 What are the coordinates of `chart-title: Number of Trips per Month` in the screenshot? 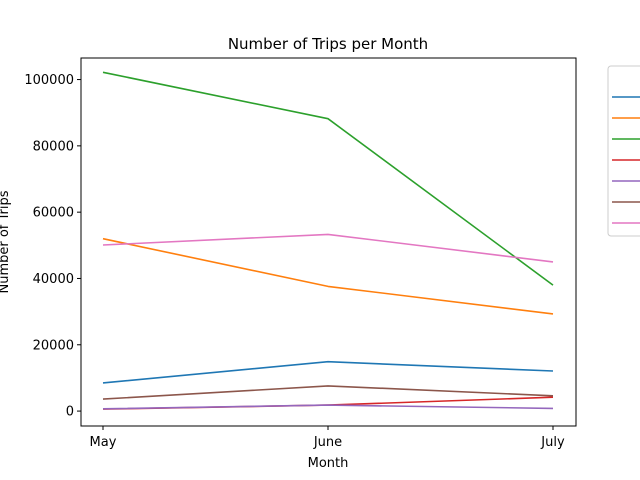 It's located at (328, 44).